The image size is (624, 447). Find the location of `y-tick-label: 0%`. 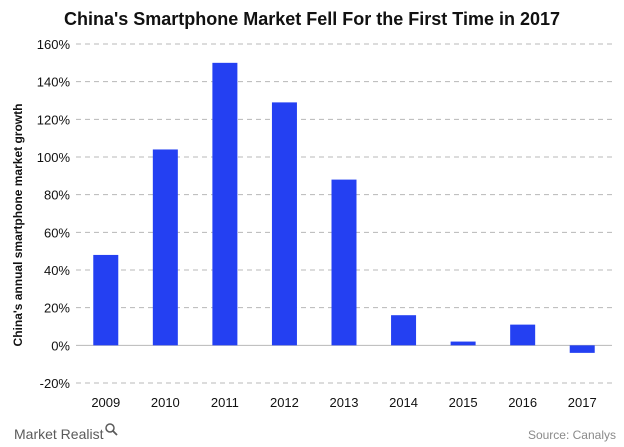

y-tick-label: 0% is located at coordinates (60, 345).